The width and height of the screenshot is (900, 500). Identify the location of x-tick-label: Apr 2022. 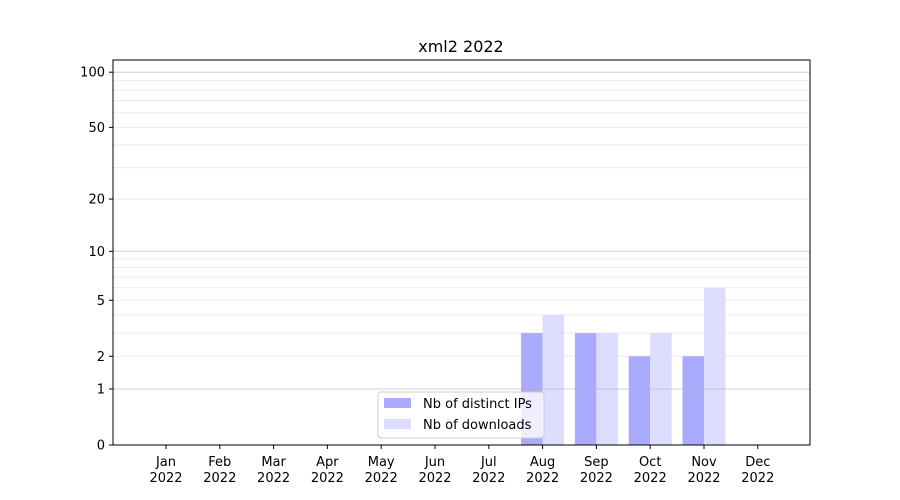
(327, 470).